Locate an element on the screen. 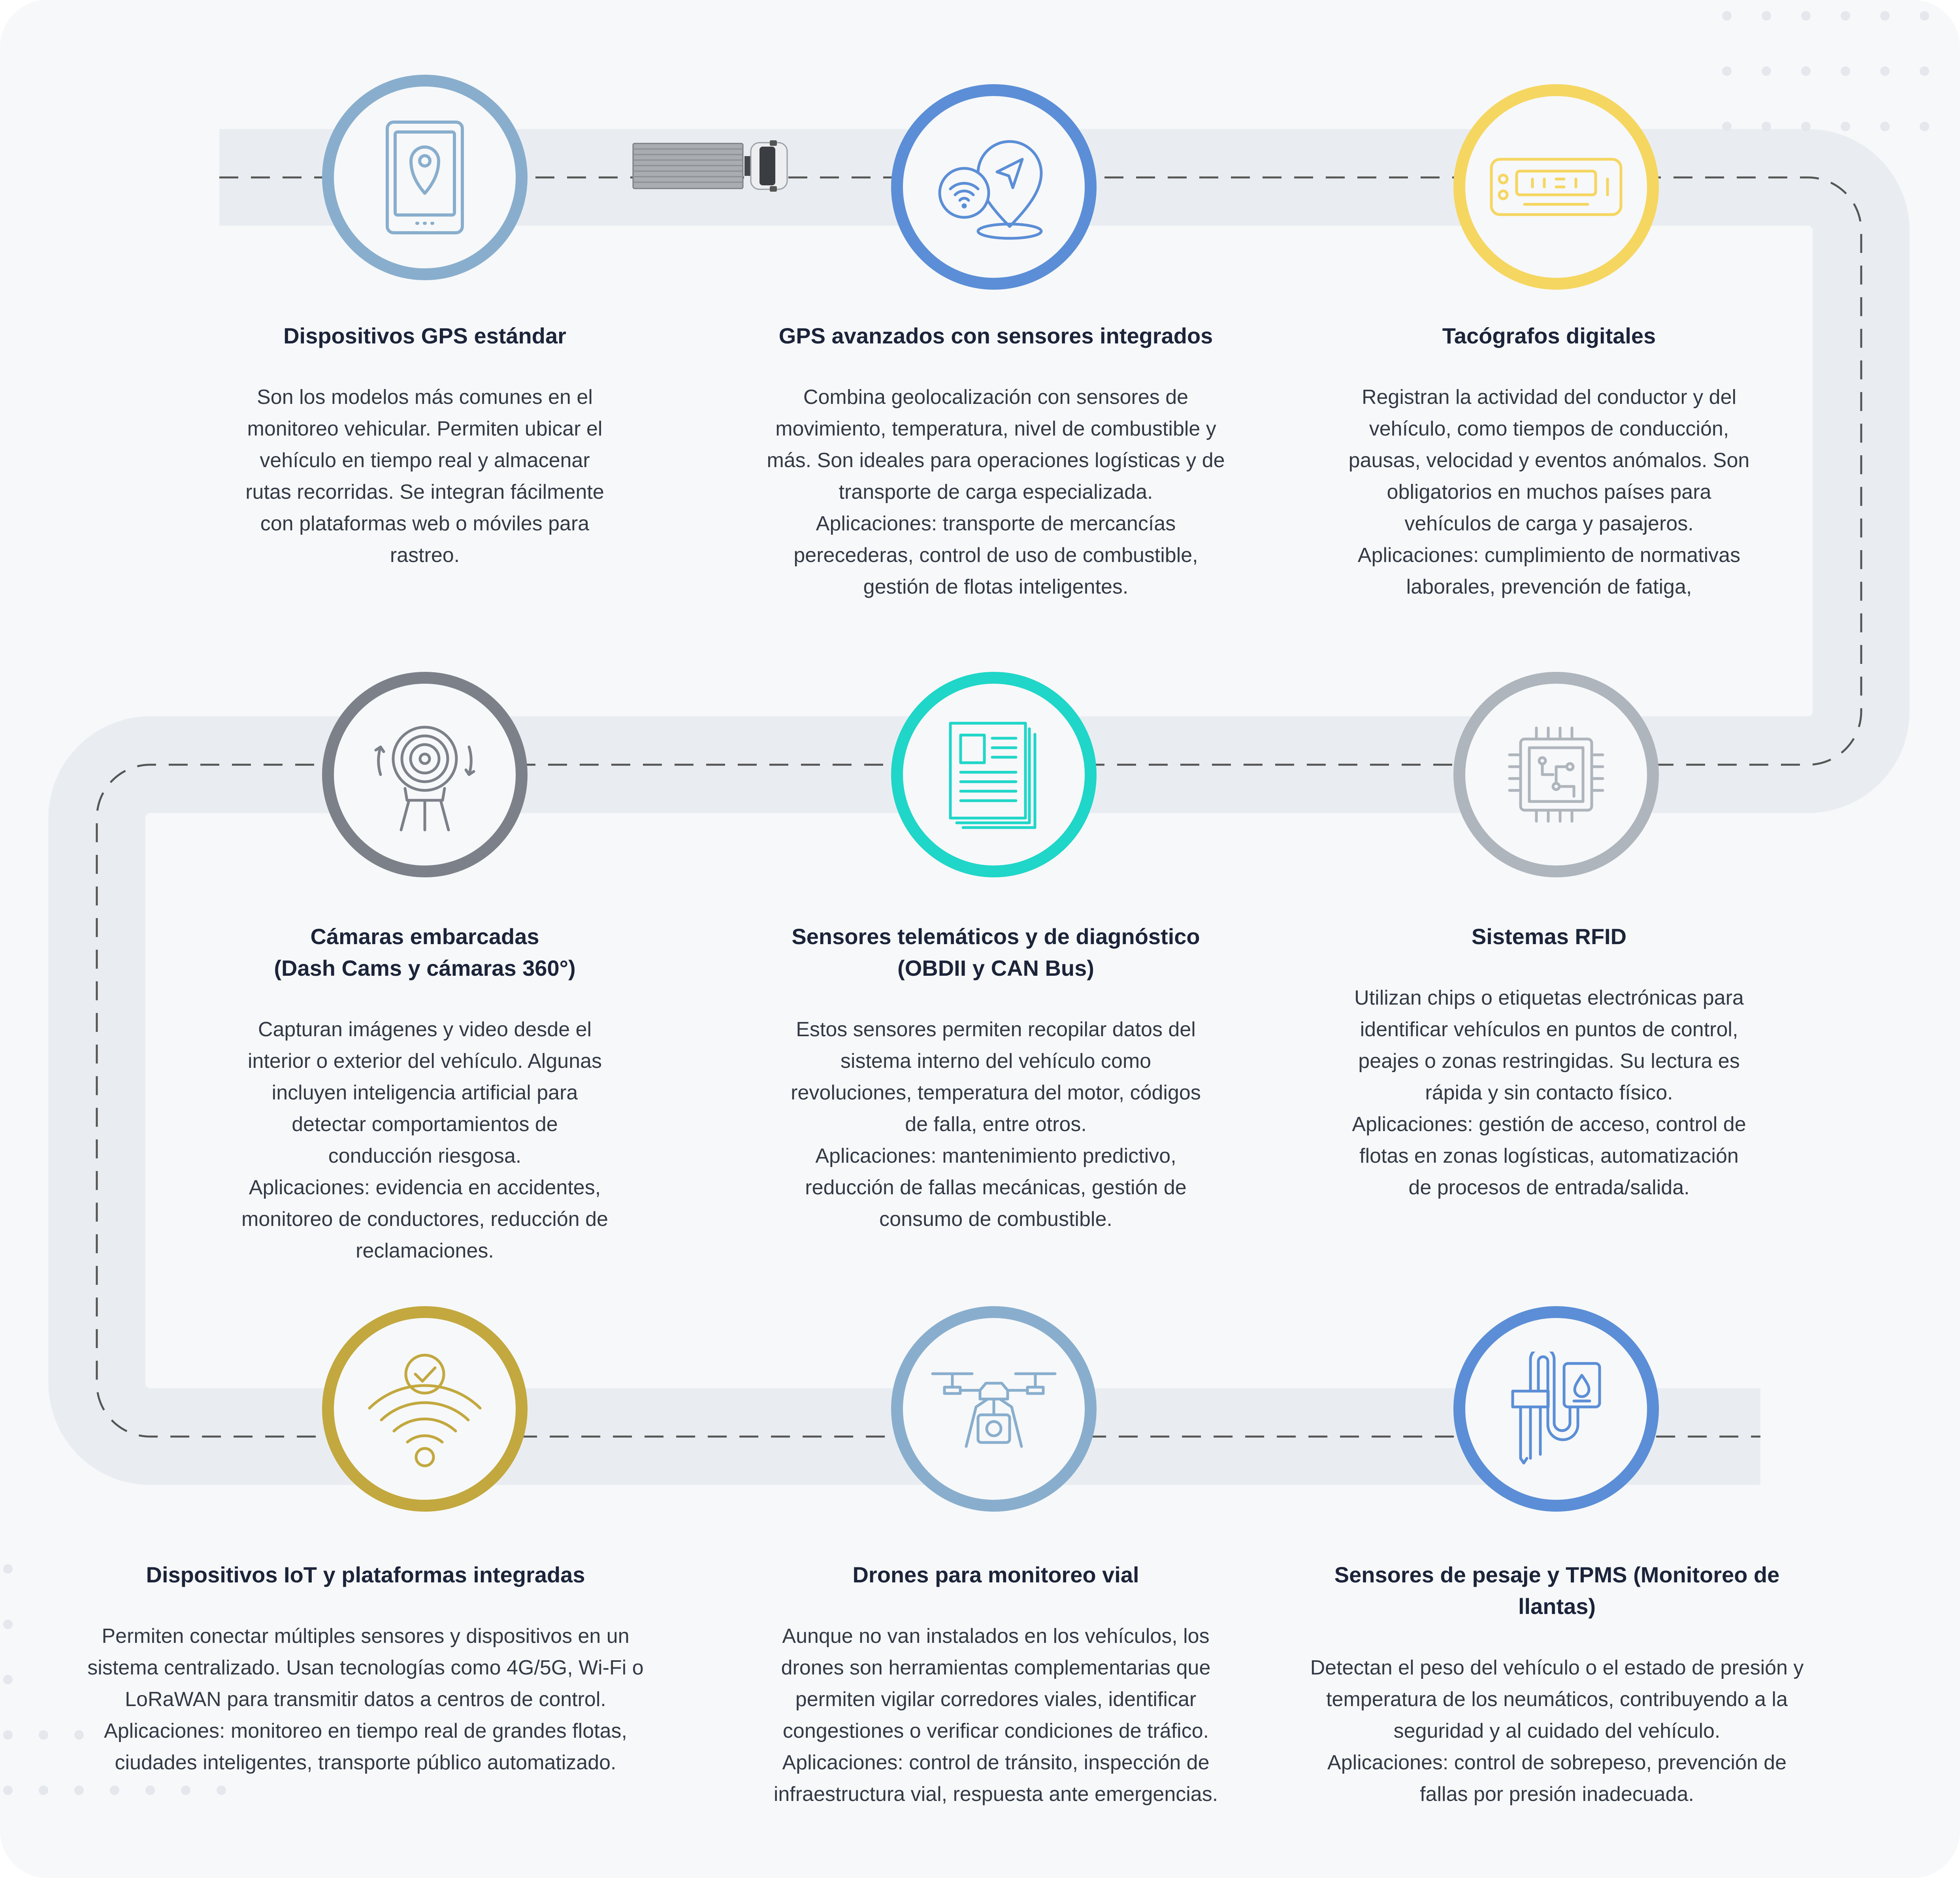 The image size is (1960, 1878). pressure-sensor-icon is located at coordinates (1556, 1408).